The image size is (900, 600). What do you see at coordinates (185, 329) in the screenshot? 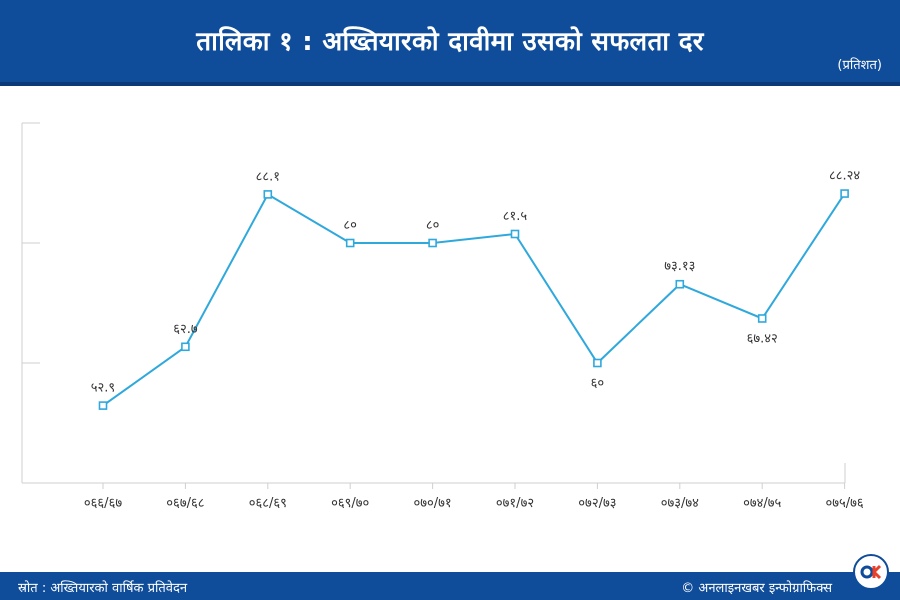
I see `data-label-1: ६२.७` at bounding box center [185, 329].